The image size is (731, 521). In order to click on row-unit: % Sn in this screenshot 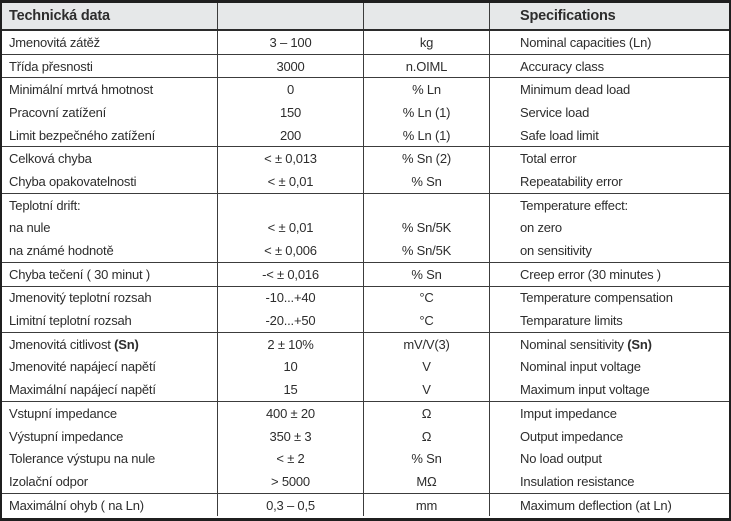, I will do `click(427, 459)`.